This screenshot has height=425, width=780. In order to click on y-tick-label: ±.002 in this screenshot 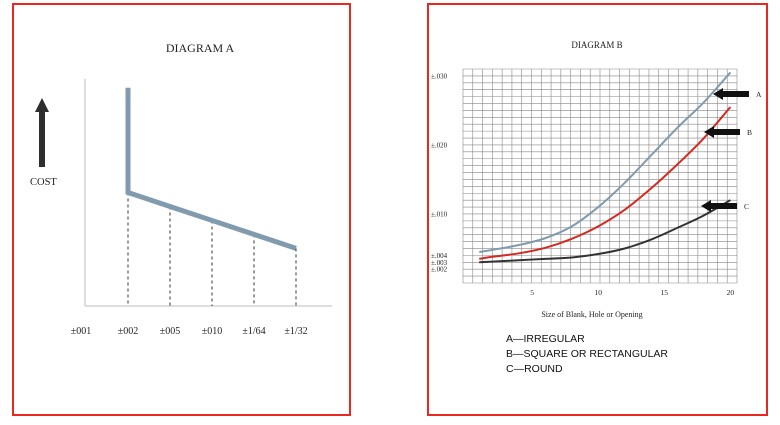, I will do `click(439, 270)`.